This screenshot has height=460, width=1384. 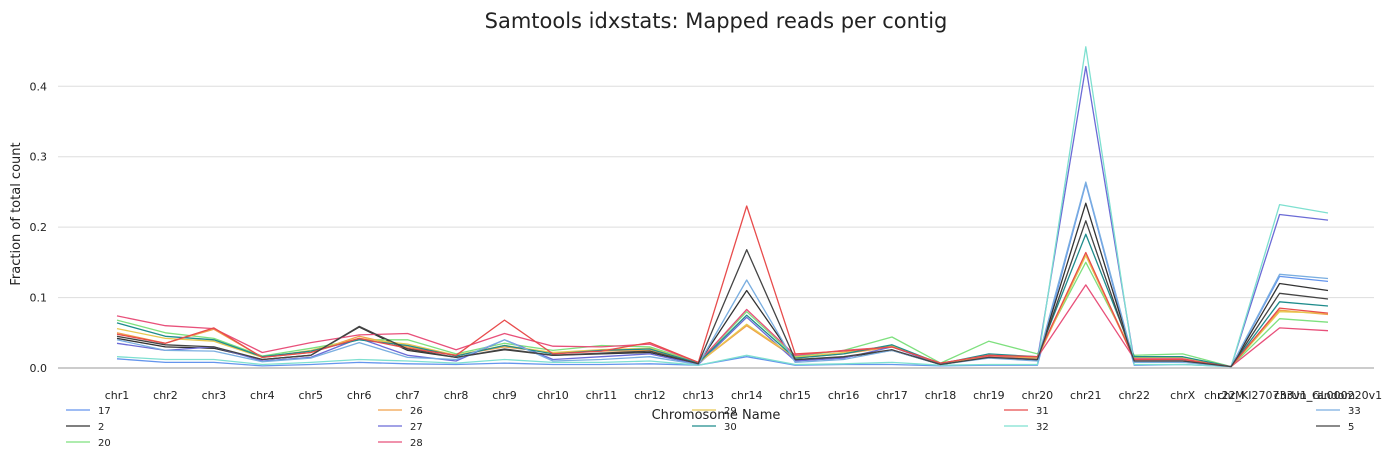 What do you see at coordinates (1328, 395) in the screenshot?
I see `x-tick-label-25: chrUn_GL000220v1` at bounding box center [1328, 395].